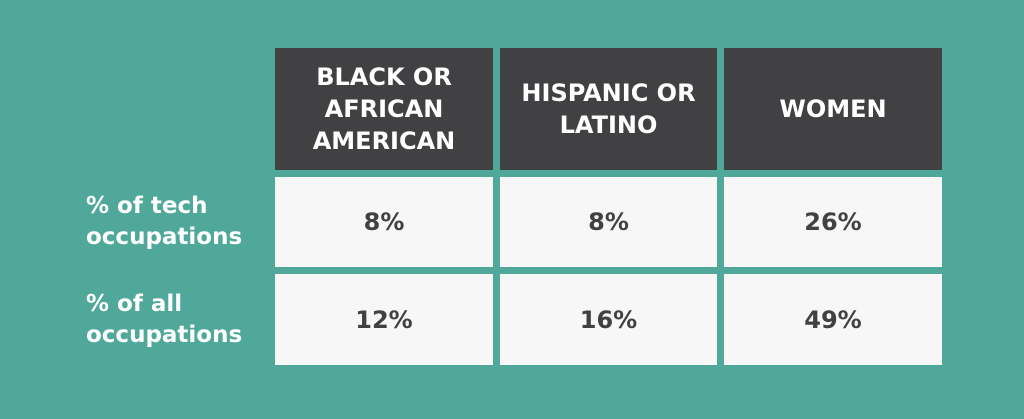 The width and height of the screenshot is (1024, 419). What do you see at coordinates (384, 319) in the screenshot?
I see `cell-all-black: 12%` at bounding box center [384, 319].